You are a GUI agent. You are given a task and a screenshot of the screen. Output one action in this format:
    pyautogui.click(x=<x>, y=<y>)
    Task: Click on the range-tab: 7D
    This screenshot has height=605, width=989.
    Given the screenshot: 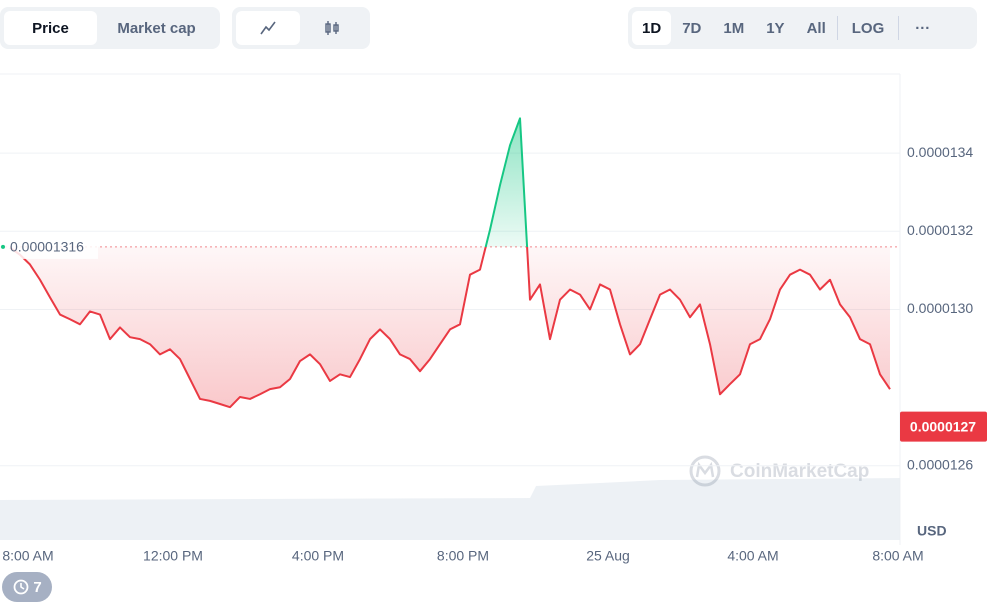 What is the action you would take?
    pyautogui.click(x=692, y=28)
    